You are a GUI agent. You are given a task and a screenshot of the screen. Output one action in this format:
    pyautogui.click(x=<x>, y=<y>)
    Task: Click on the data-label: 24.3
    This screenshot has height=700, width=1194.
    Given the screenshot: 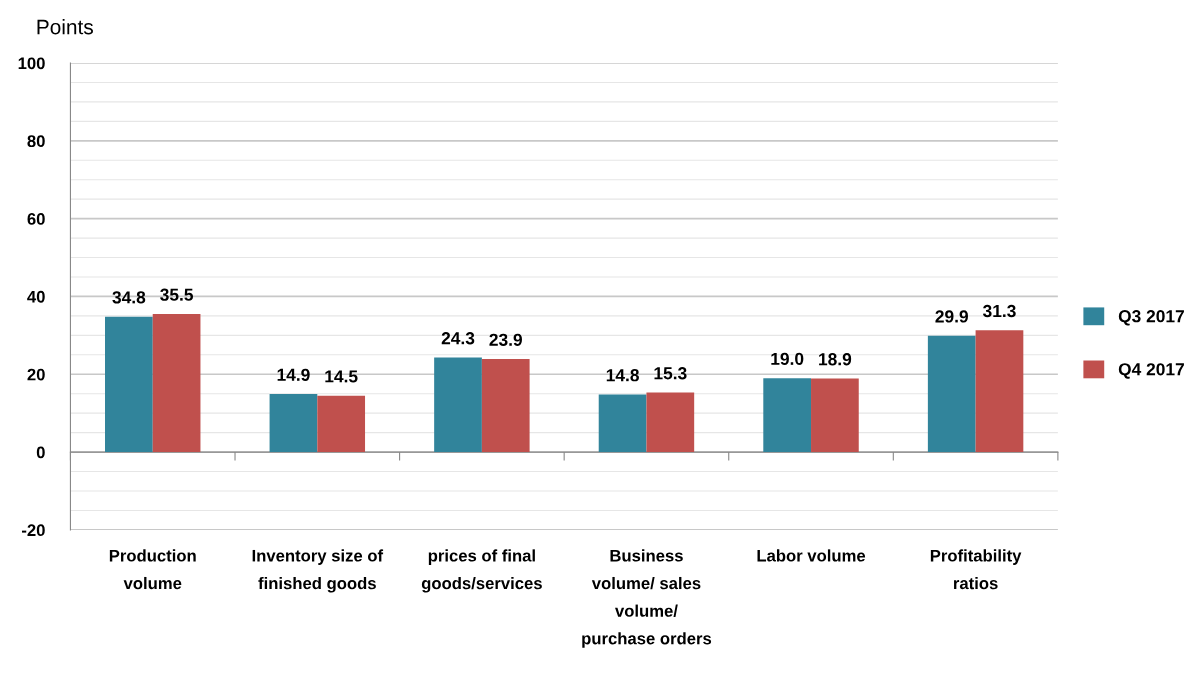 What is the action you would take?
    pyautogui.click(x=458, y=338)
    